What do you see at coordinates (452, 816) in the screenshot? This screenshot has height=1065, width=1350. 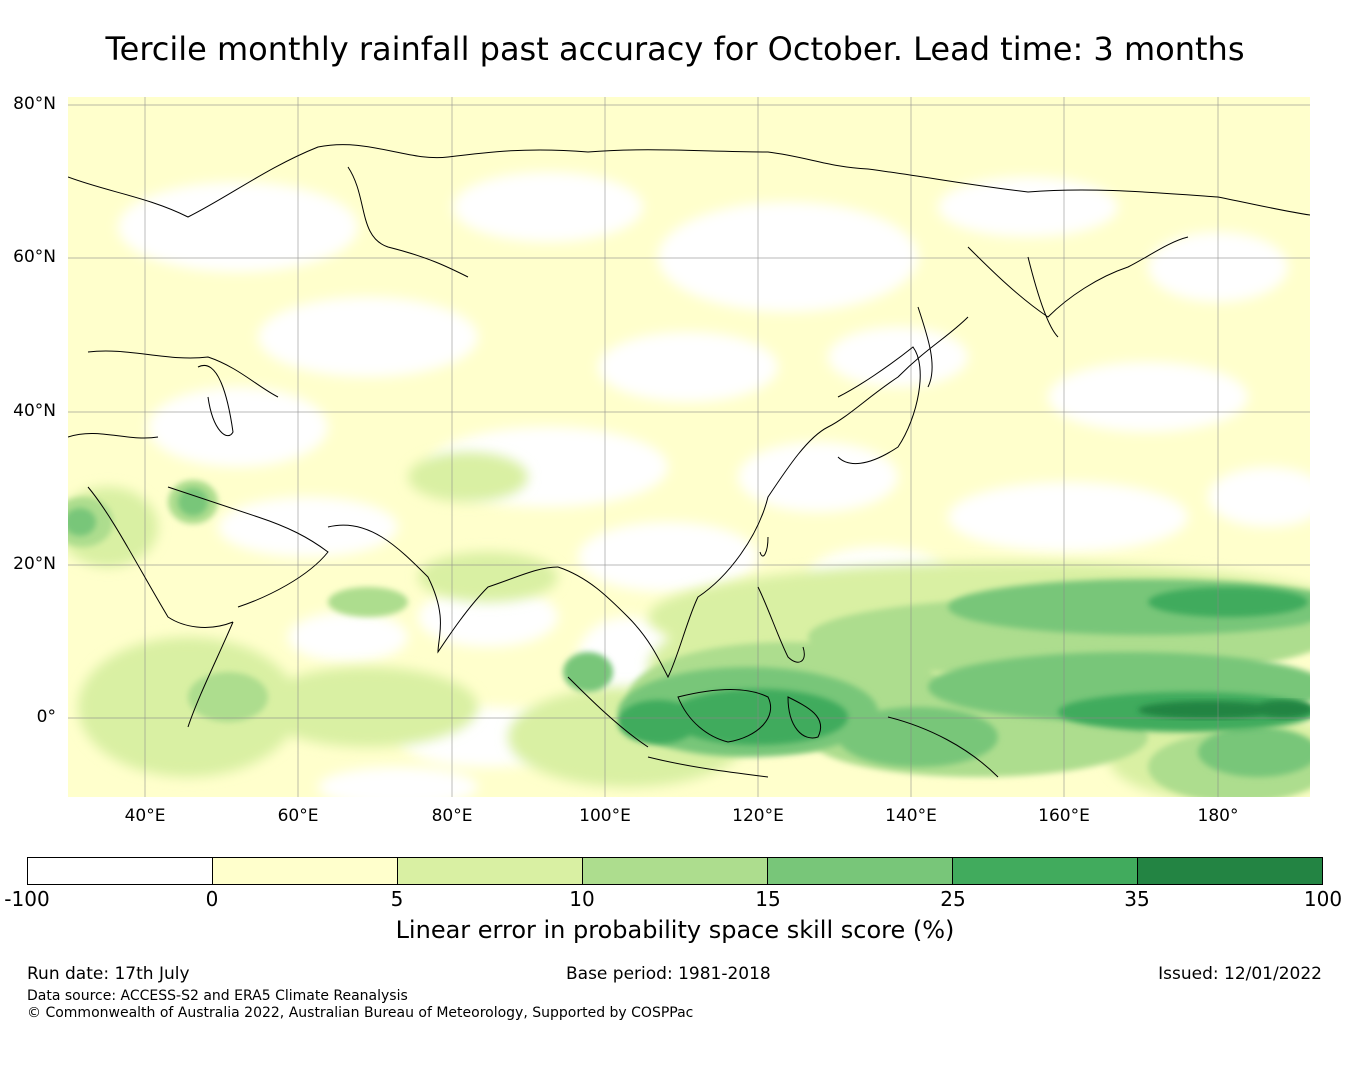 I see `lon-label-80e: 80°E` at bounding box center [452, 816].